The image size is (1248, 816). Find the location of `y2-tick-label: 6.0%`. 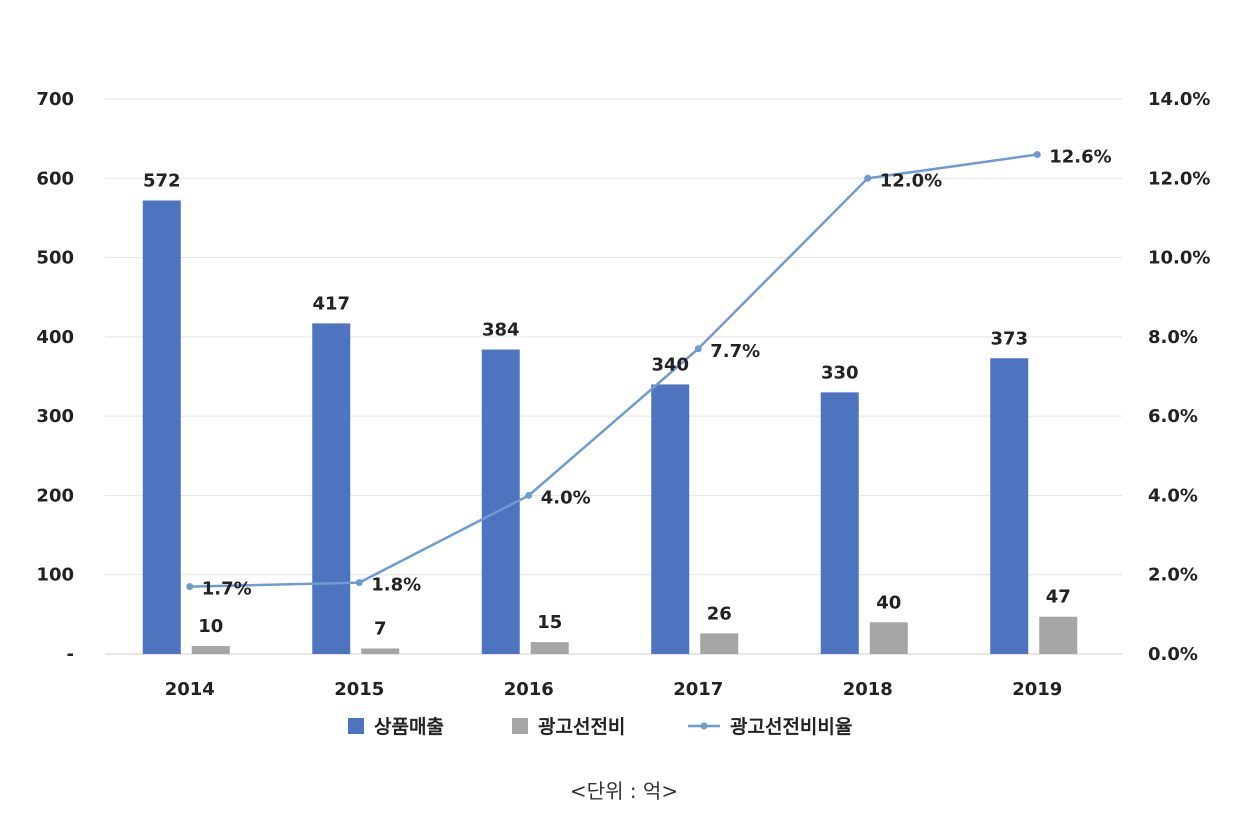

y2-tick-label: 6.0% is located at coordinates (1173, 416).